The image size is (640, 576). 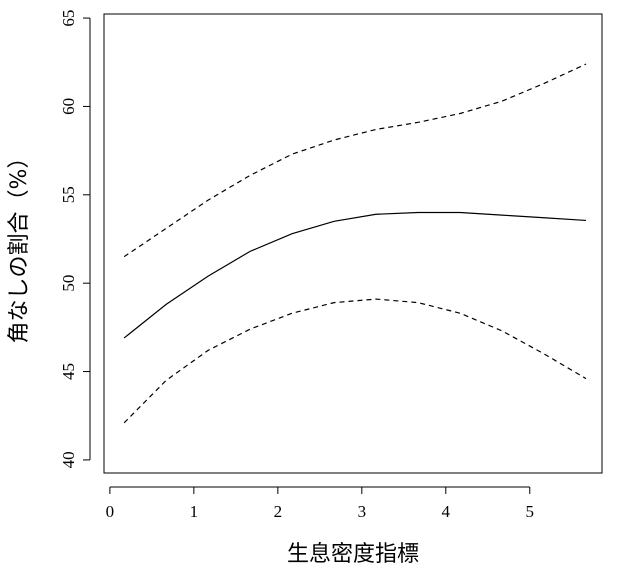 I want to click on y-tick-label: 45, so click(x=68, y=371).